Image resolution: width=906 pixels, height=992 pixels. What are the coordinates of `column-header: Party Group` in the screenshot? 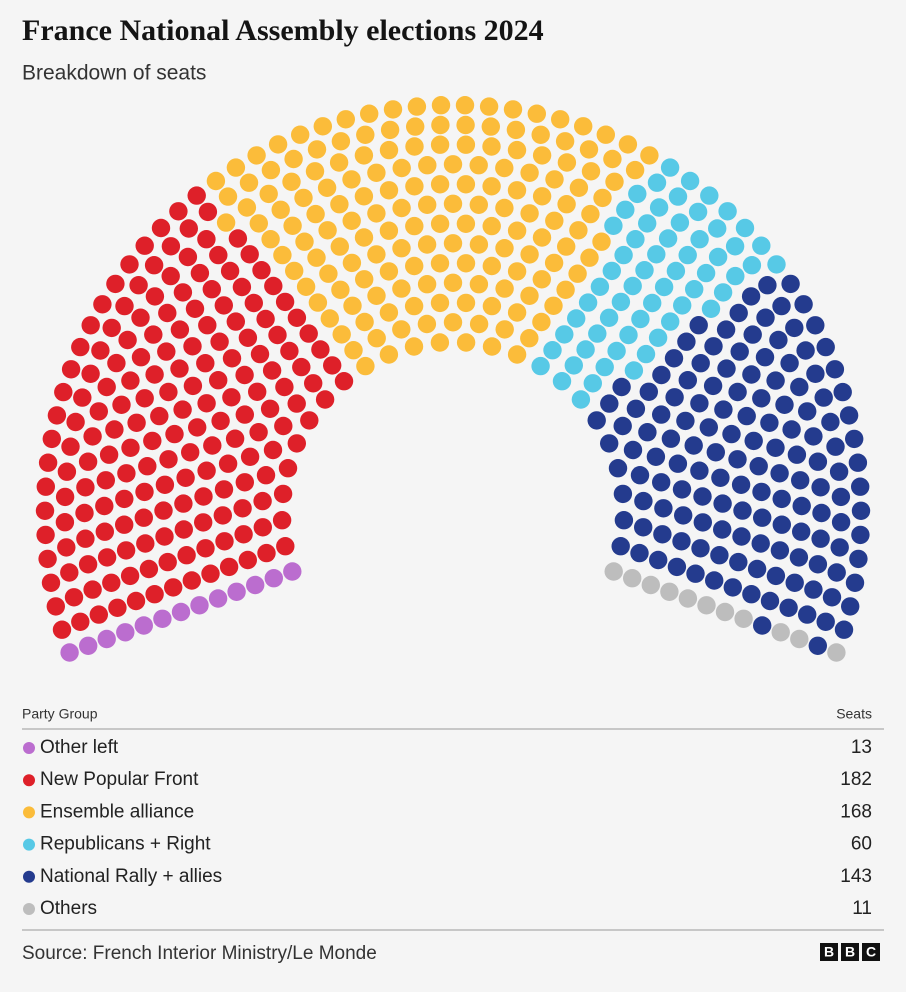 It's located at (60, 714).